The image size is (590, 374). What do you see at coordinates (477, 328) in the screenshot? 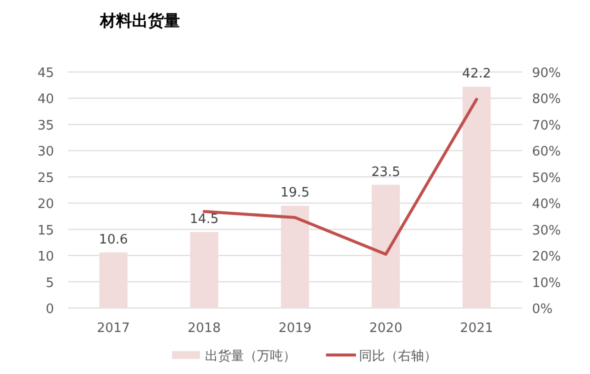
I see `x-tick-label: 2021` at bounding box center [477, 328].